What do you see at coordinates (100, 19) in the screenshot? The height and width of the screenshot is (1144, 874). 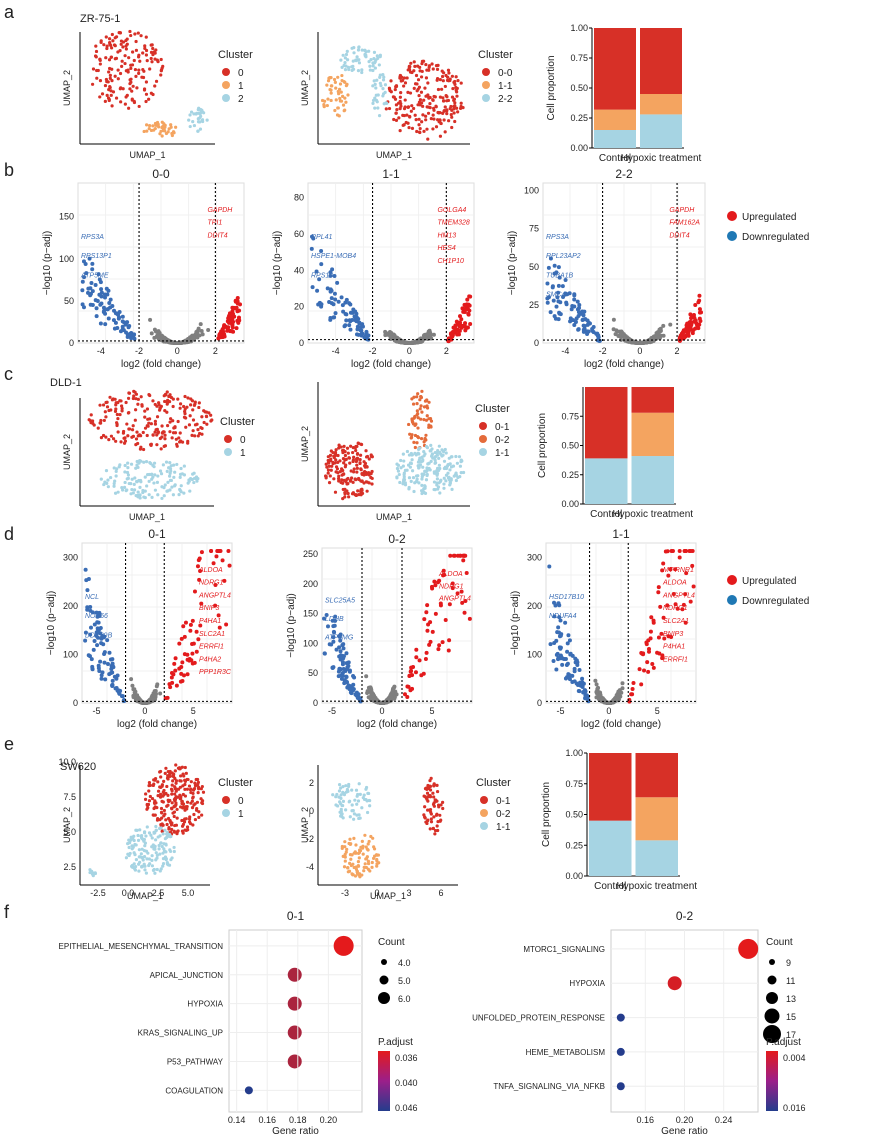 I see `cell-line-title: ZR-75-1` at bounding box center [100, 19].